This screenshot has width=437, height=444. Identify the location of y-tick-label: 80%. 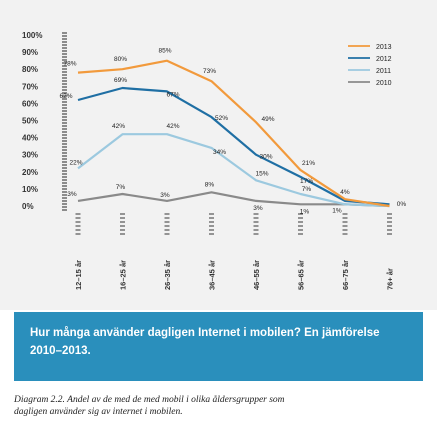
(30, 69).